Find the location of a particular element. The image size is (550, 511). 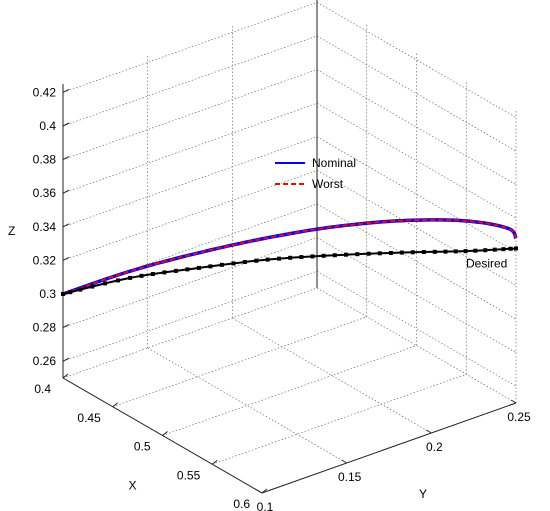

y-axis-line is located at coordinates (389, 448).